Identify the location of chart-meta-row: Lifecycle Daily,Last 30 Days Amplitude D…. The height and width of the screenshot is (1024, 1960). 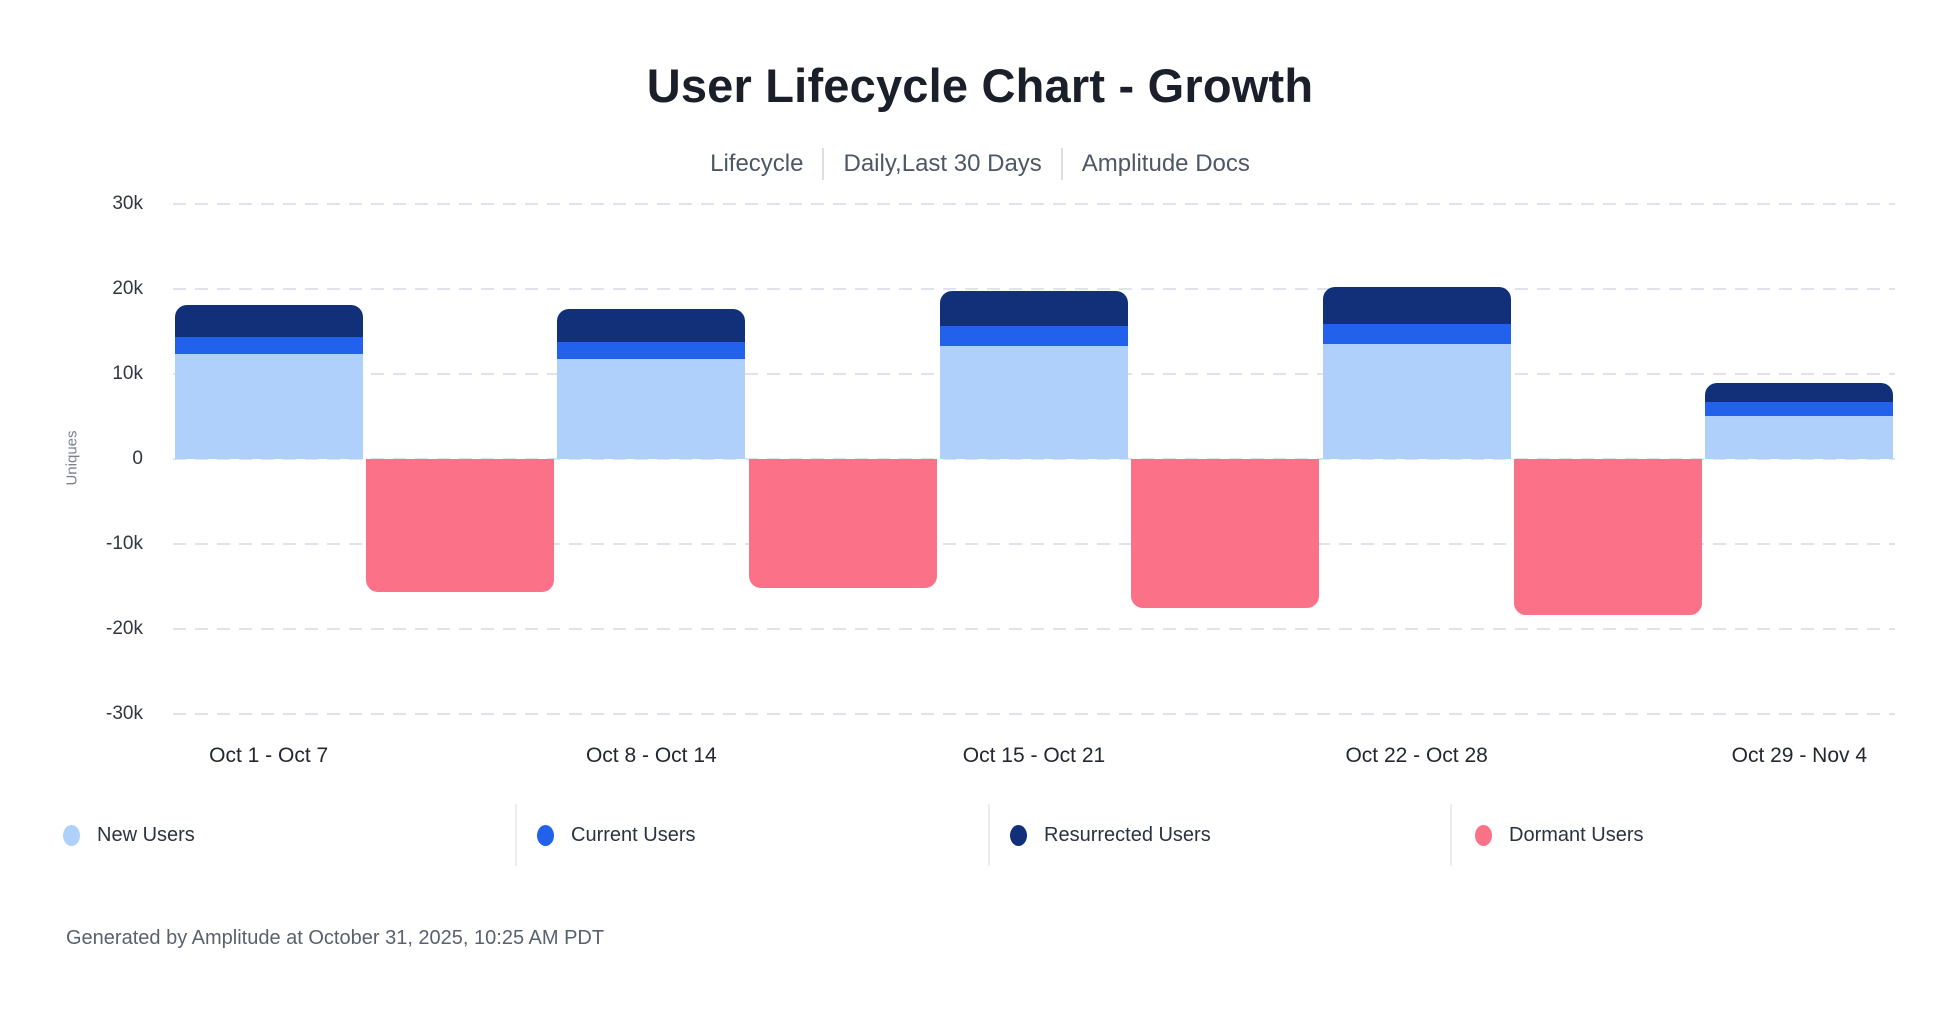
(980, 164).